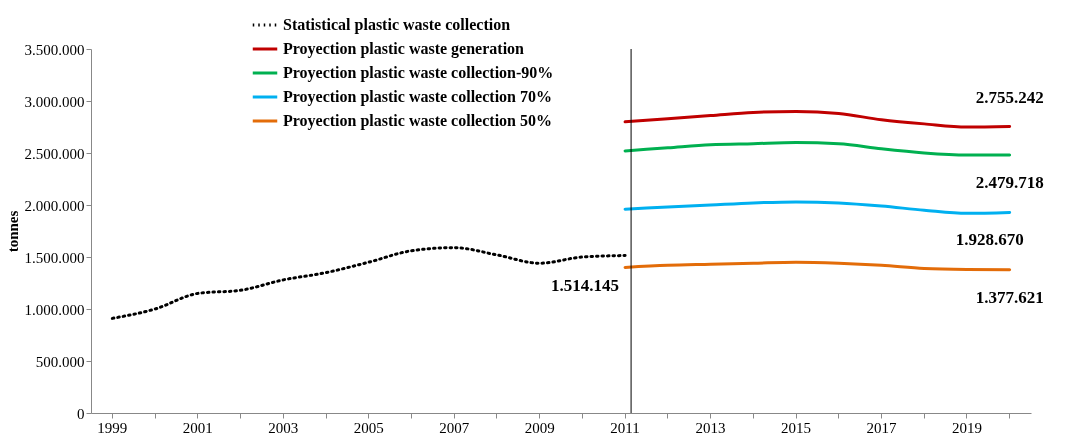 This screenshot has width=1081, height=440. Describe the element at coordinates (625, 427) in the screenshot. I see `x-tick-label: 2011` at that location.